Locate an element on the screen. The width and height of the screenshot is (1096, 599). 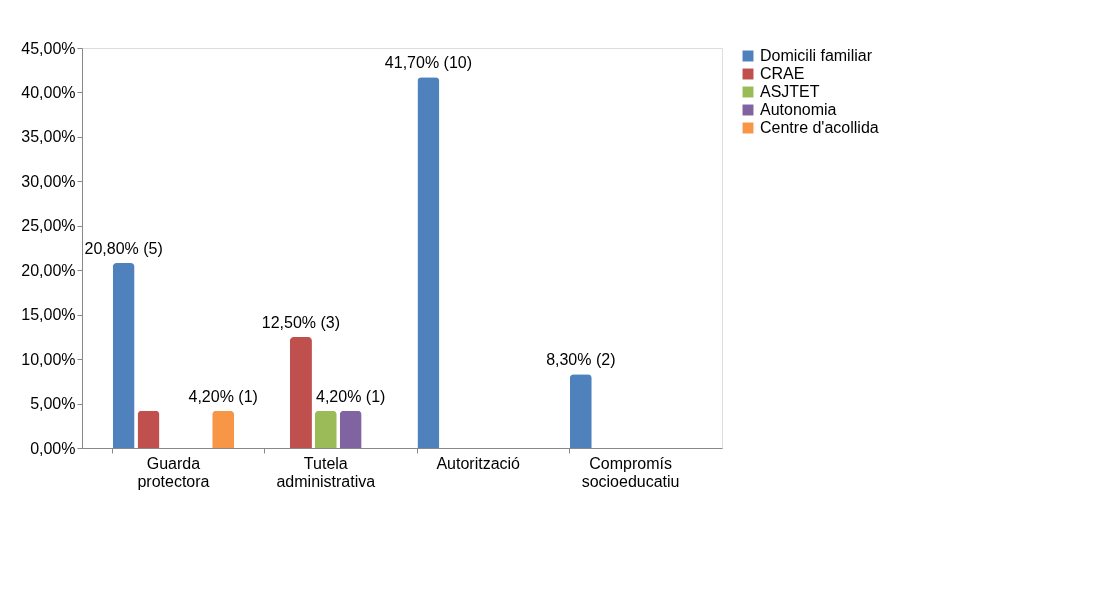
y-tick-label: 45,00% is located at coordinates (48, 48).